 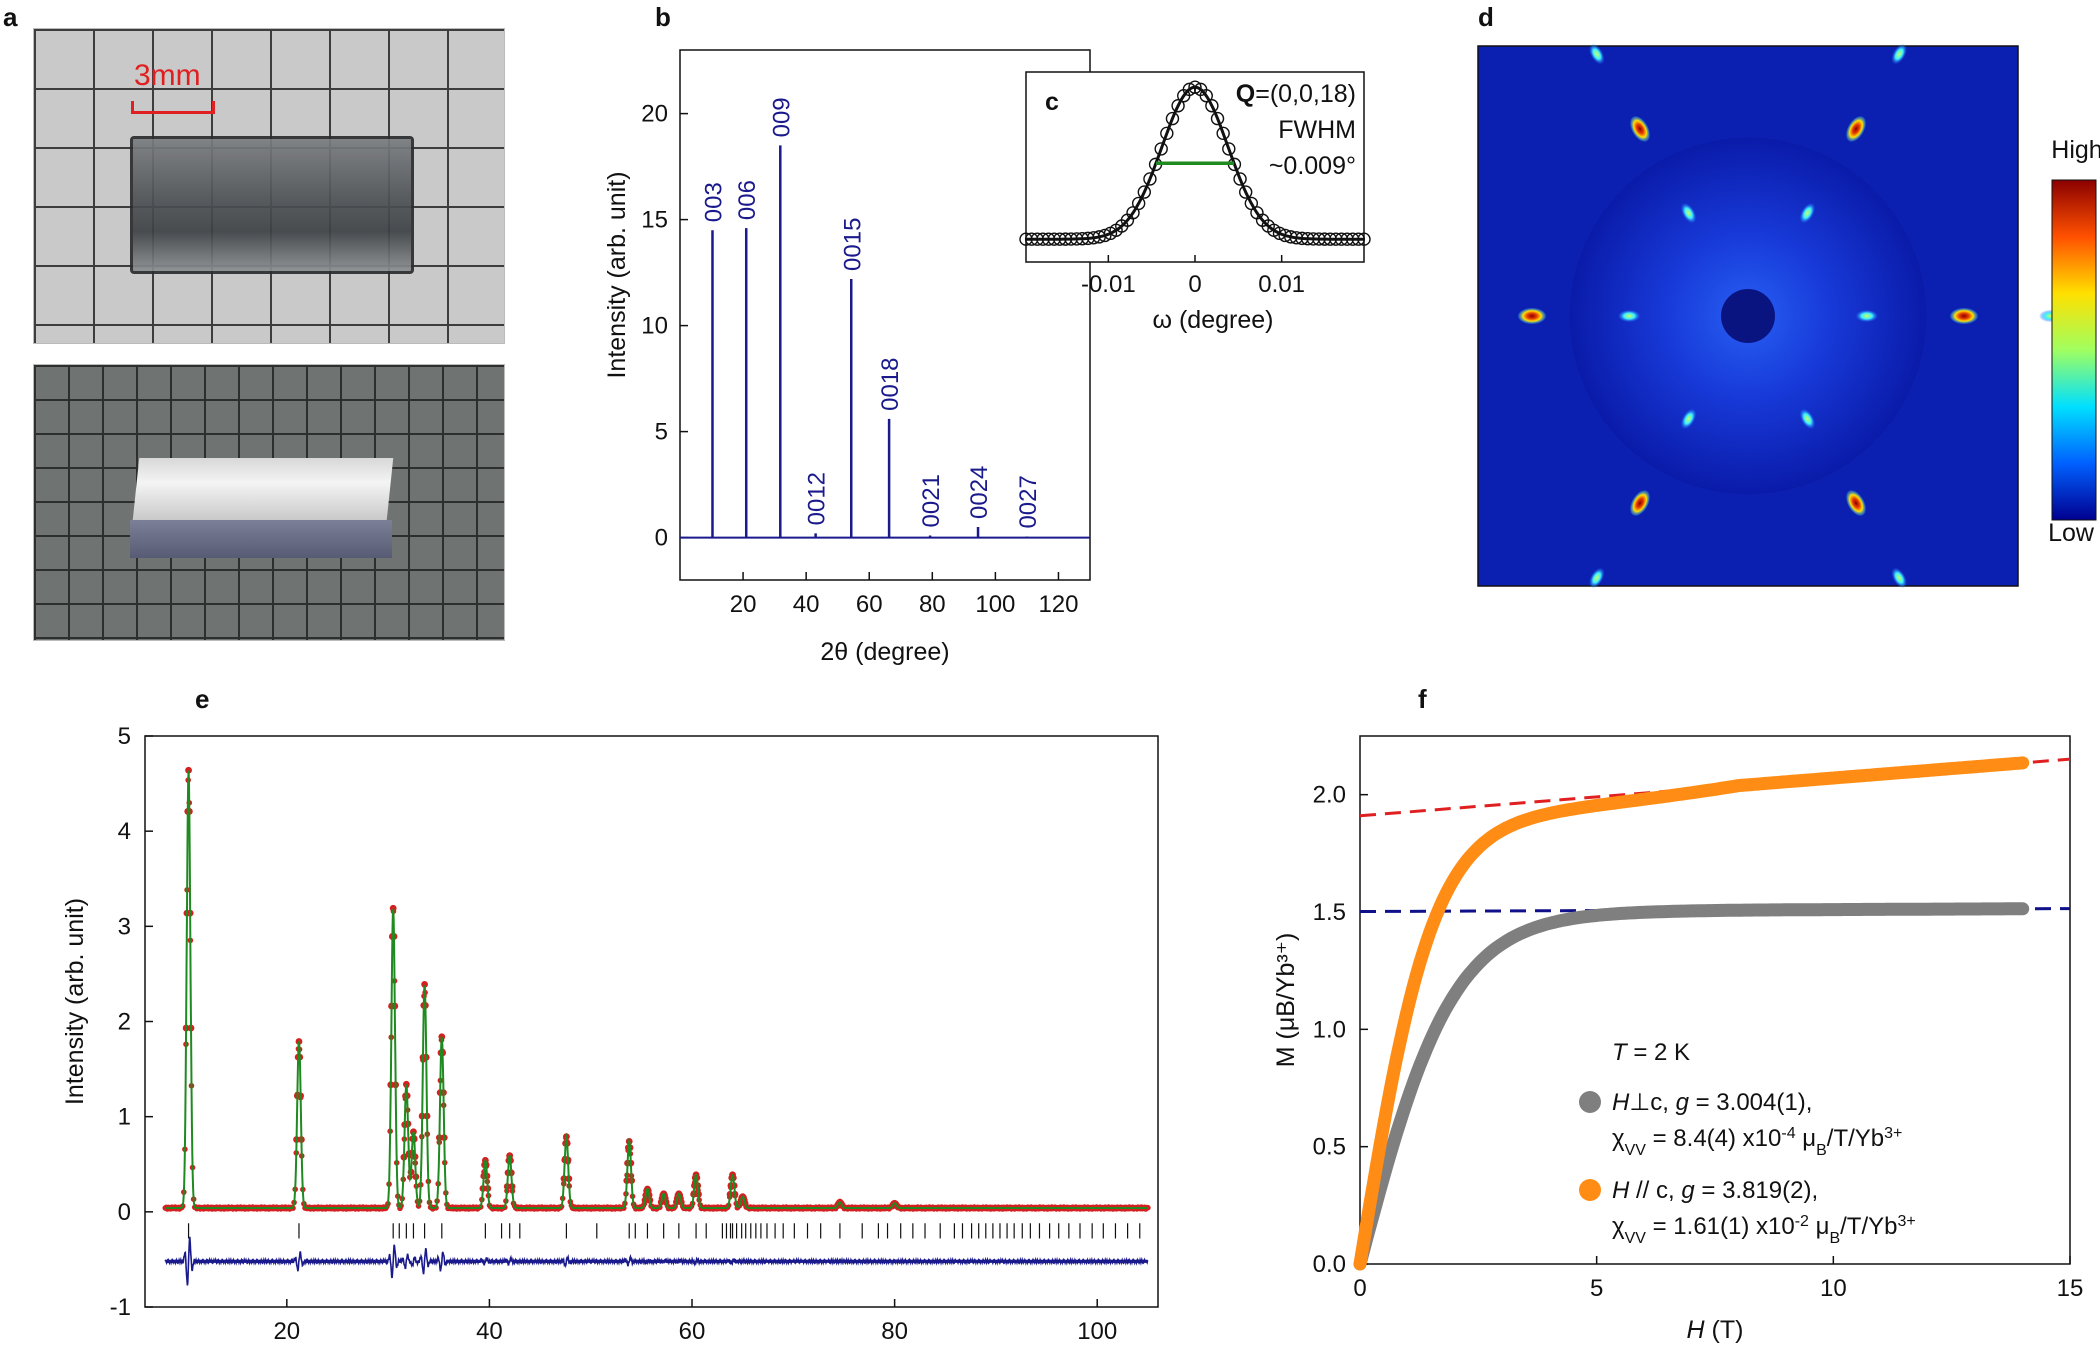 What do you see at coordinates (1329, 912) in the screenshot?
I see `y-tick-label-f: 1.5` at bounding box center [1329, 912].